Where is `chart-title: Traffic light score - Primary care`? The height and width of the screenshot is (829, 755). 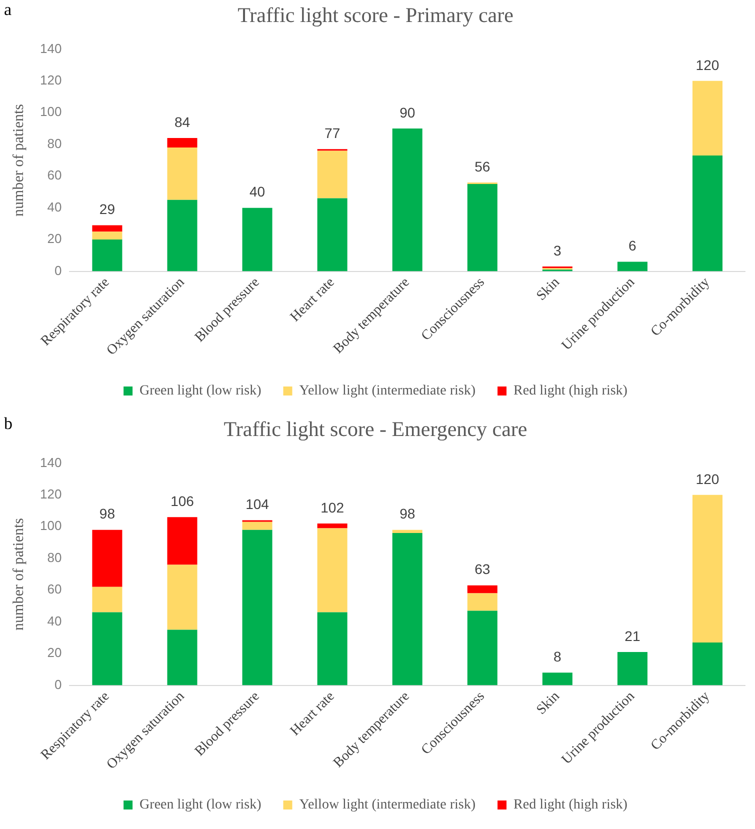
chart-title: Traffic light score - Primary care is located at coordinates (376, 15).